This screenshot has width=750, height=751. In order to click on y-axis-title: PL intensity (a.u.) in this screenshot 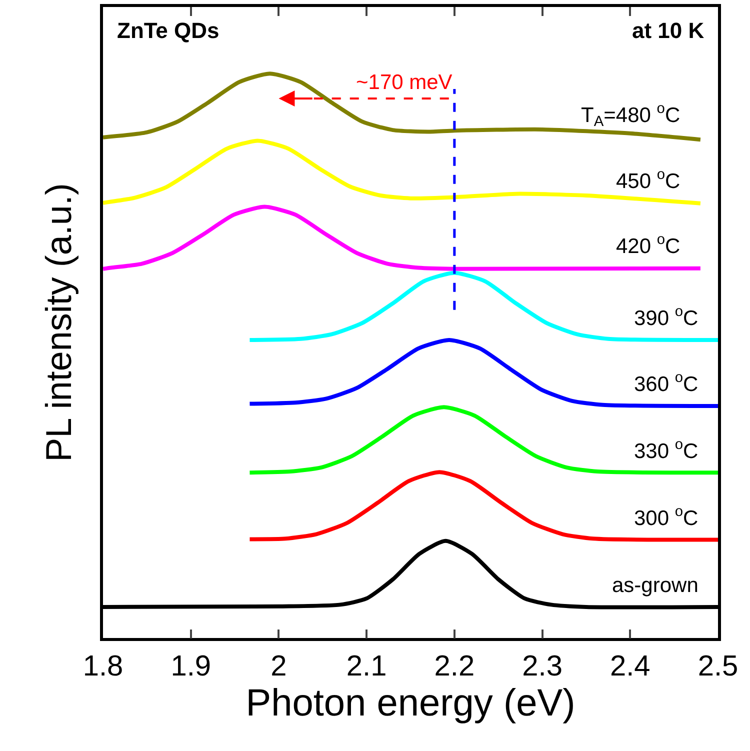, I will do `click(59, 322)`.